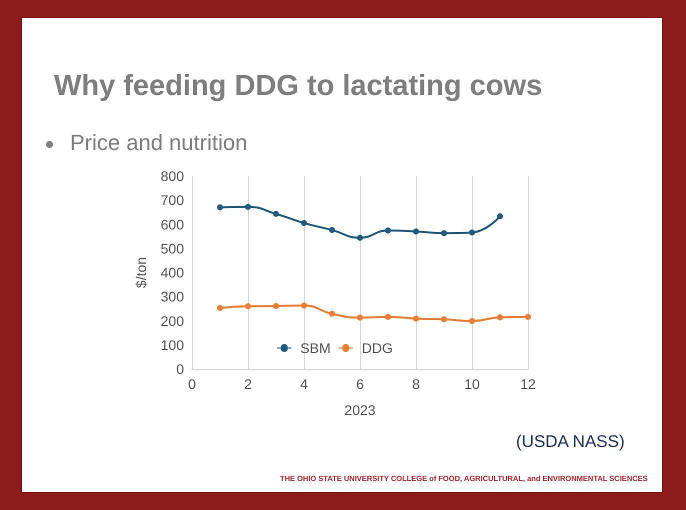  What do you see at coordinates (472, 384) in the screenshot?
I see `x-tick-label: 10` at bounding box center [472, 384].